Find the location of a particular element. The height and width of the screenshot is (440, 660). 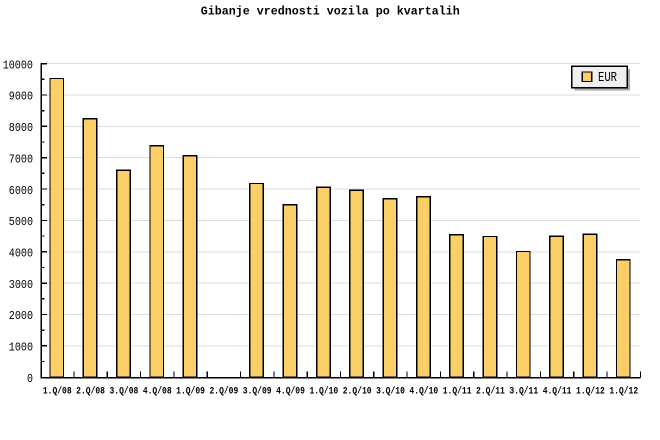

svg-text: 3.Q/10 is located at coordinates (390, 390).